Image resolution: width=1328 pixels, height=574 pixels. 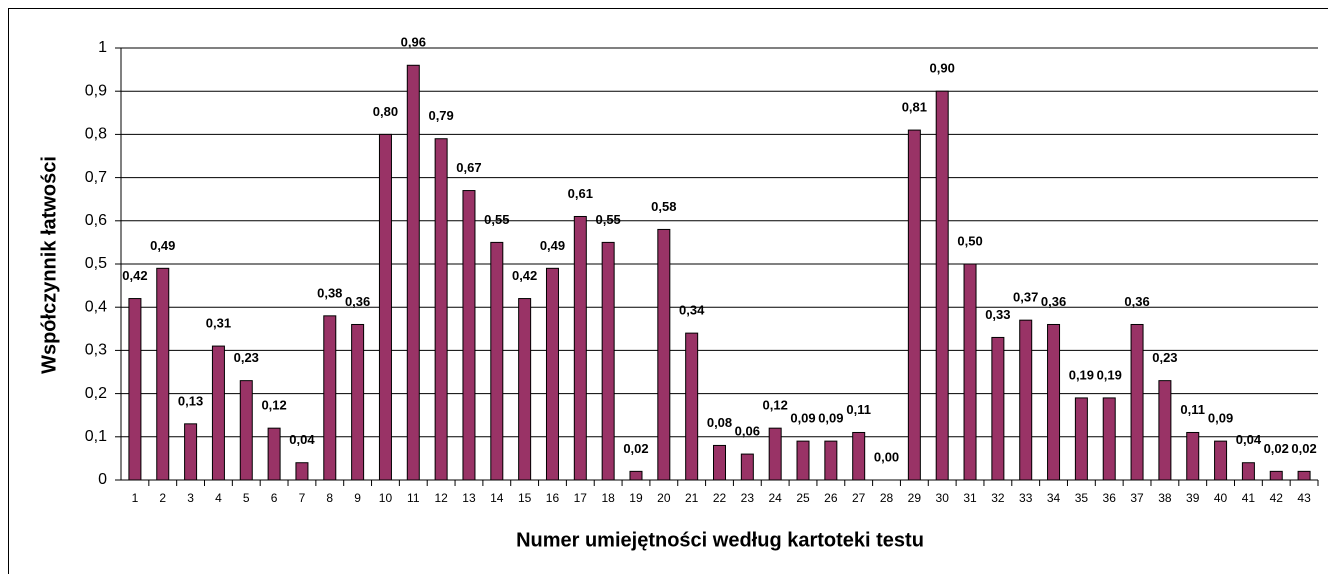 What do you see at coordinates (102, 47) in the screenshot?
I see `y-tick-label: 1` at bounding box center [102, 47].